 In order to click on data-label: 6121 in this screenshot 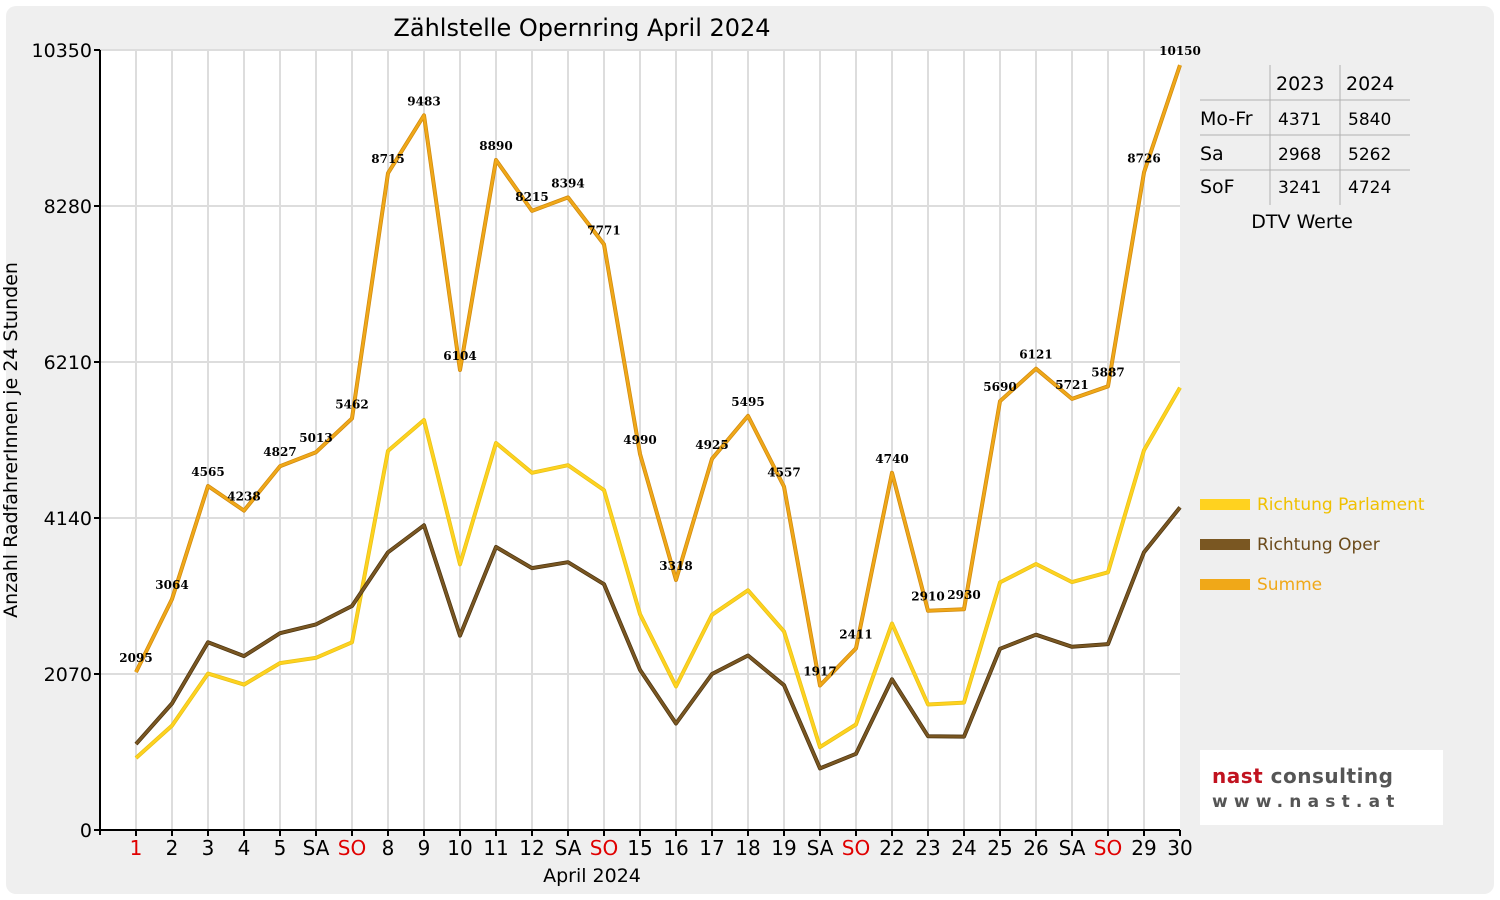, I will do `click(1035, 355)`.